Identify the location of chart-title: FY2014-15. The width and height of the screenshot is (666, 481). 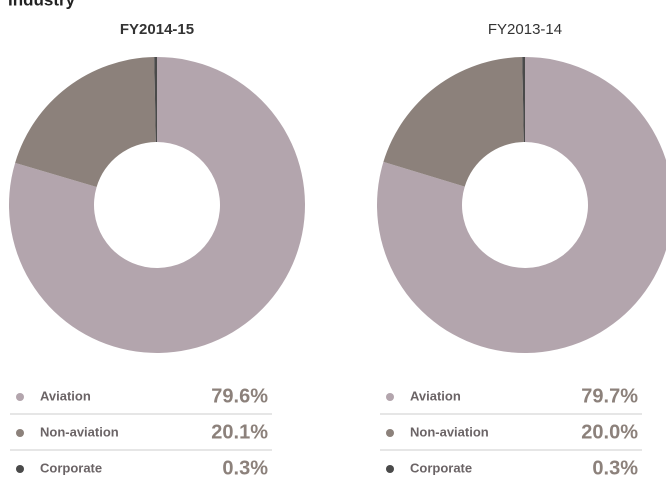
(157, 29).